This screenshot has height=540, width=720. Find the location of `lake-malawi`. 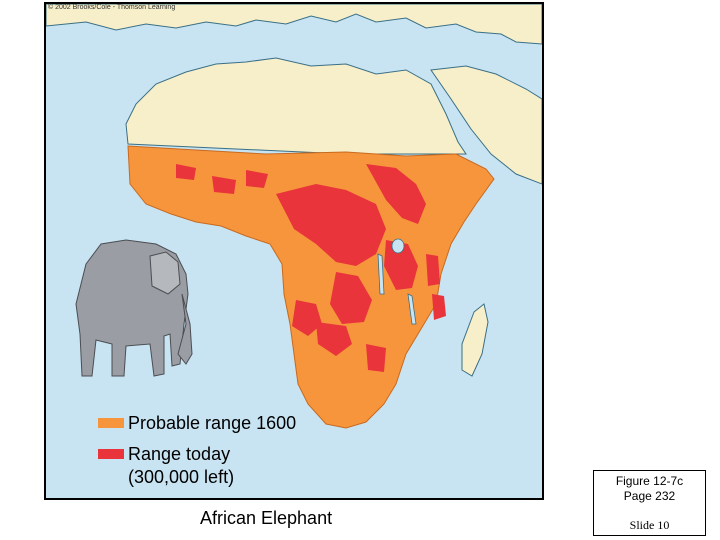

lake-malawi is located at coordinates (412, 309).